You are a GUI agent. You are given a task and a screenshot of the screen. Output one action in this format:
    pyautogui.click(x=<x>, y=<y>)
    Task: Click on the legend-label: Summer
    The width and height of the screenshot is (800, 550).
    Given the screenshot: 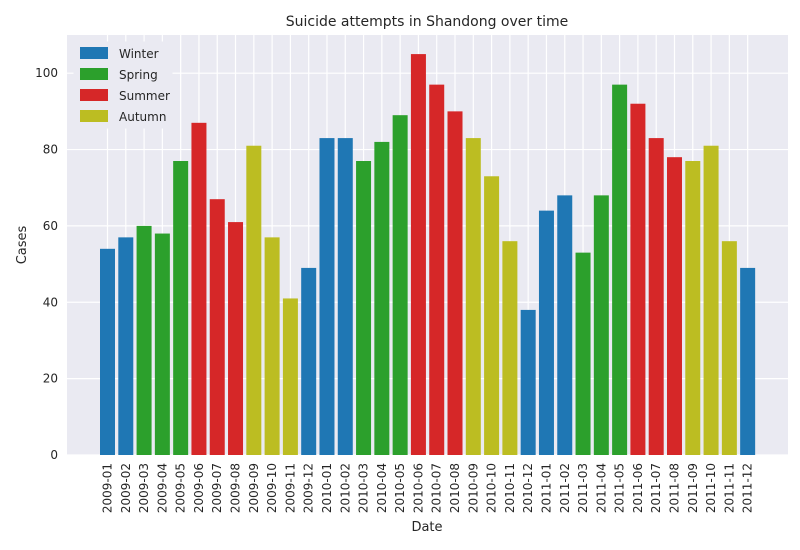 What is the action you would take?
    pyautogui.click(x=144, y=96)
    